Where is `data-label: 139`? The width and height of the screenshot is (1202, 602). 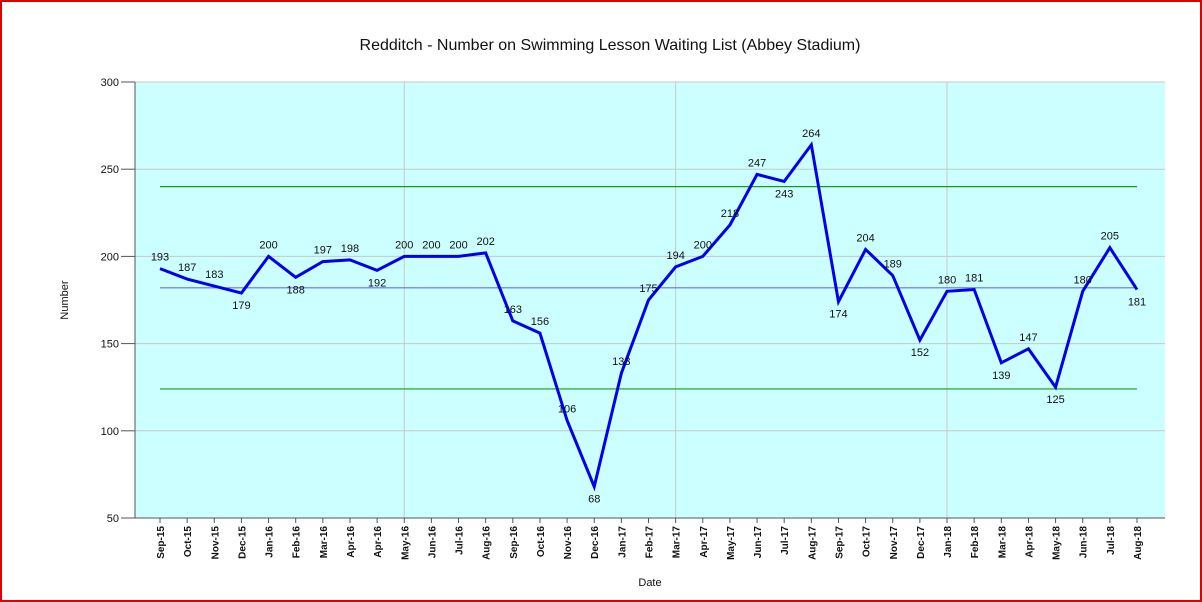
data-label: 139 is located at coordinates (1001, 376).